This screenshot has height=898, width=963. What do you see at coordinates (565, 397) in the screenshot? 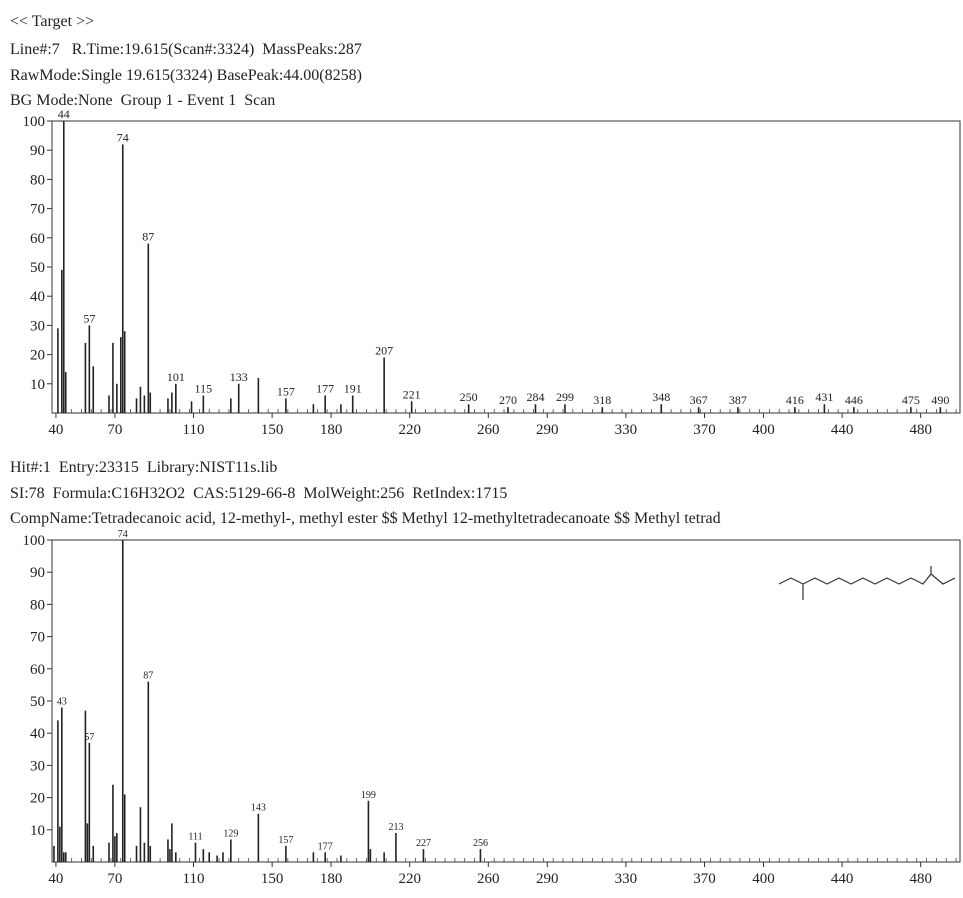
I see `peak-label: 299` at bounding box center [565, 397].